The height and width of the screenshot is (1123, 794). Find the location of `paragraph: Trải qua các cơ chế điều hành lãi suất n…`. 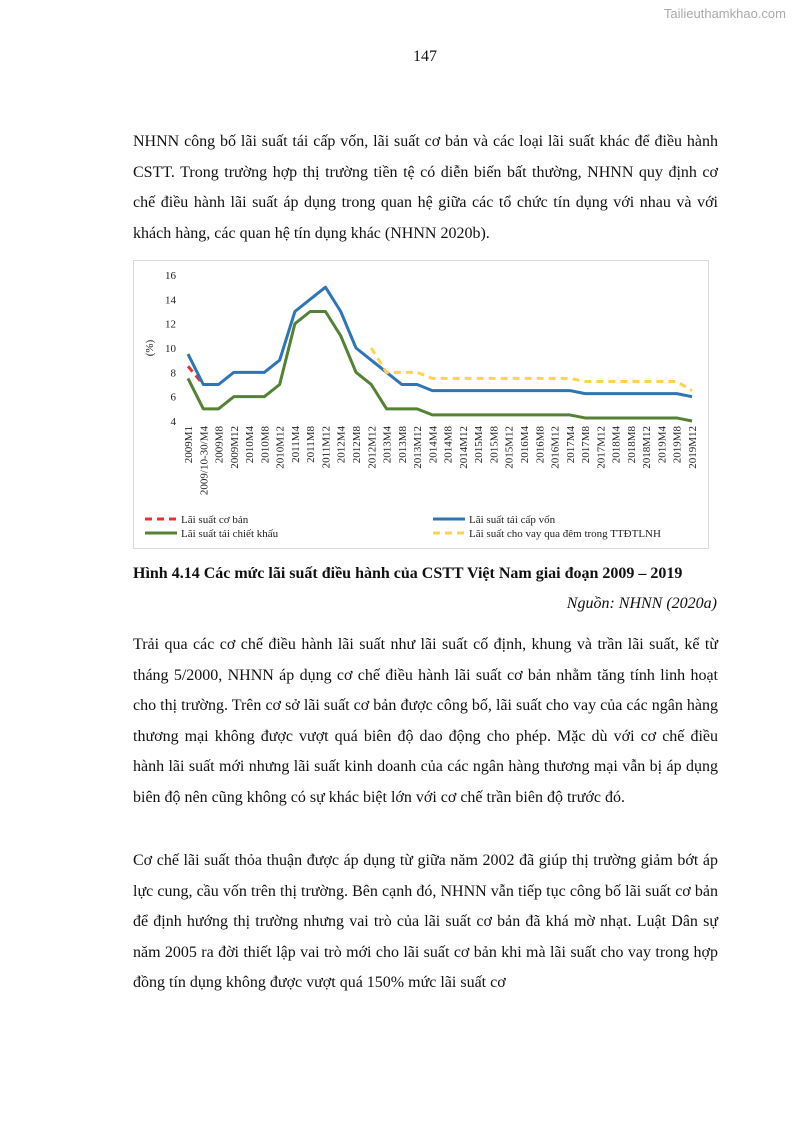

paragraph: Trải qua các cơ chế điều hành lãi suất n… is located at coordinates (425, 721).